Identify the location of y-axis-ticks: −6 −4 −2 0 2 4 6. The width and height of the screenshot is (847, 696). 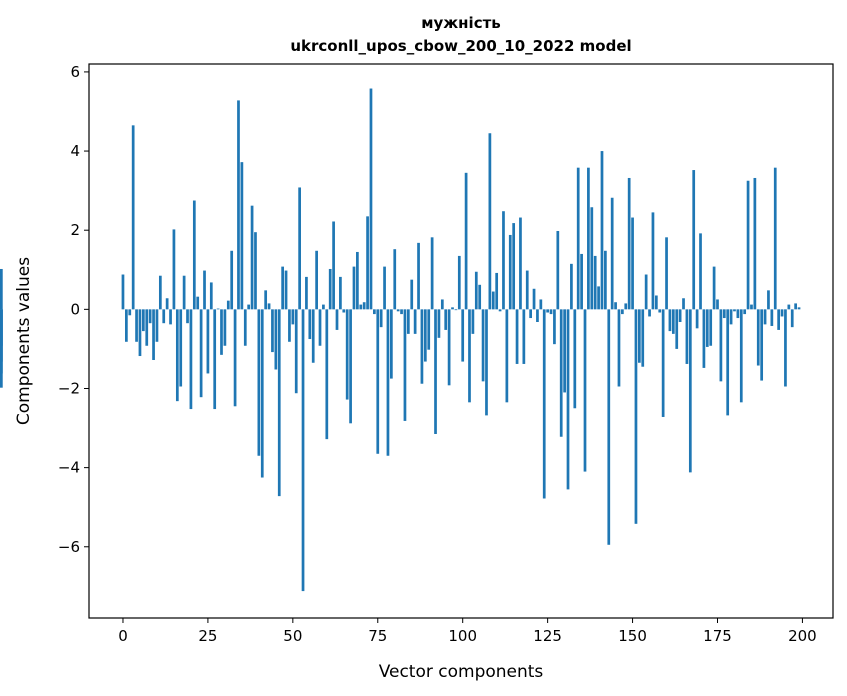
(73, 309).